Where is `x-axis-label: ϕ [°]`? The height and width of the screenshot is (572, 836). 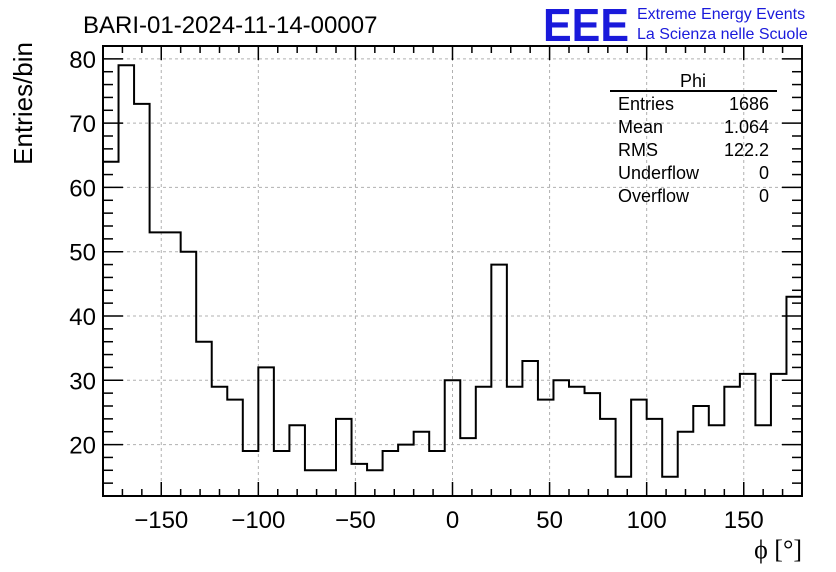
x-axis-label: ϕ [°] is located at coordinates (778, 549).